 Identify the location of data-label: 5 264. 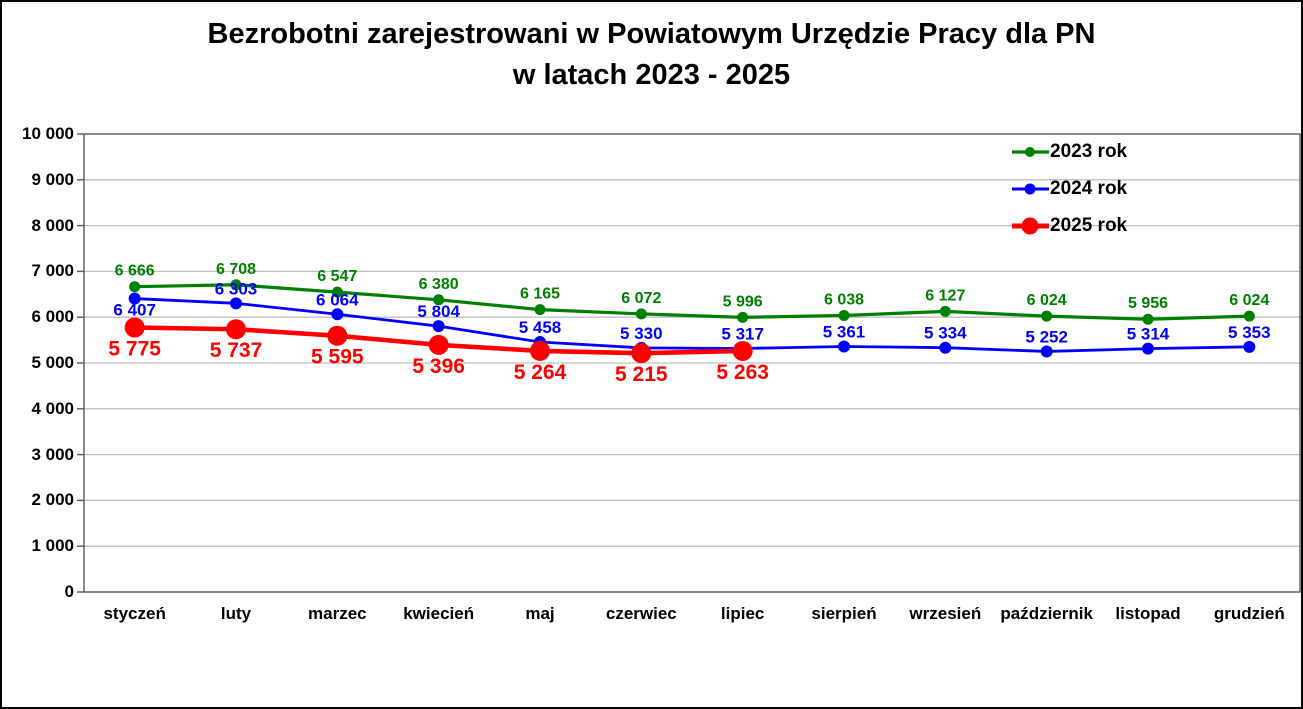
(540, 372).